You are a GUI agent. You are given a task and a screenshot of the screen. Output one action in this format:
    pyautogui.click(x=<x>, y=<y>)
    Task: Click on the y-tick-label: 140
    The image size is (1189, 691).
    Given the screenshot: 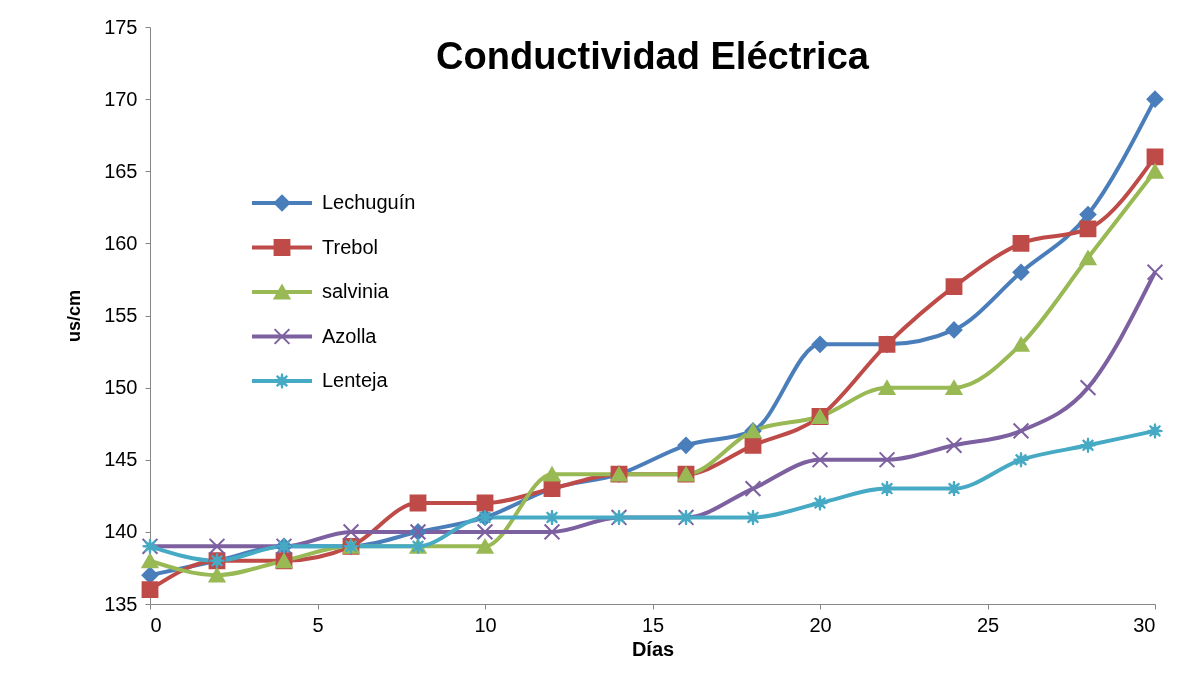 What is the action you would take?
    pyautogui.click(x=121, y=531)
    